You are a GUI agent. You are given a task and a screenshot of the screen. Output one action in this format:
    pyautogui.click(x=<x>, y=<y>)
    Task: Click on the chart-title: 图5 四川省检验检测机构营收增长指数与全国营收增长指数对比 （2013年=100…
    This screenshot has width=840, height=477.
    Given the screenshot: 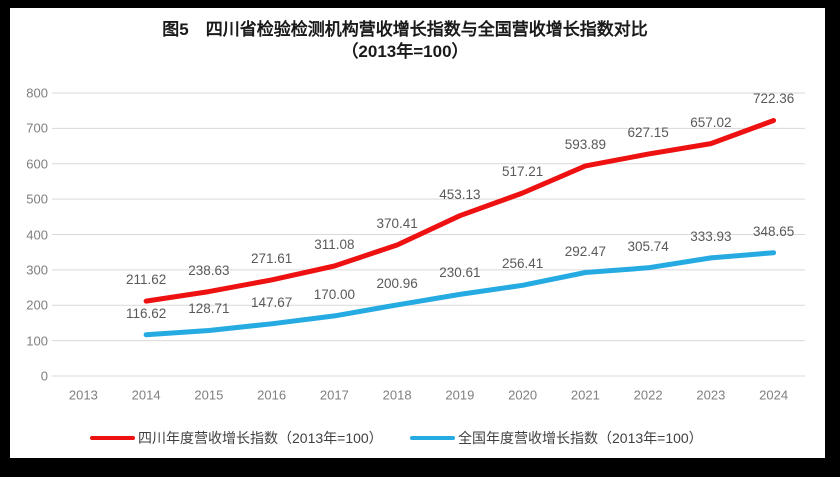 What is the action you would take?
    pyautogui.click(x=405, y=41)
    